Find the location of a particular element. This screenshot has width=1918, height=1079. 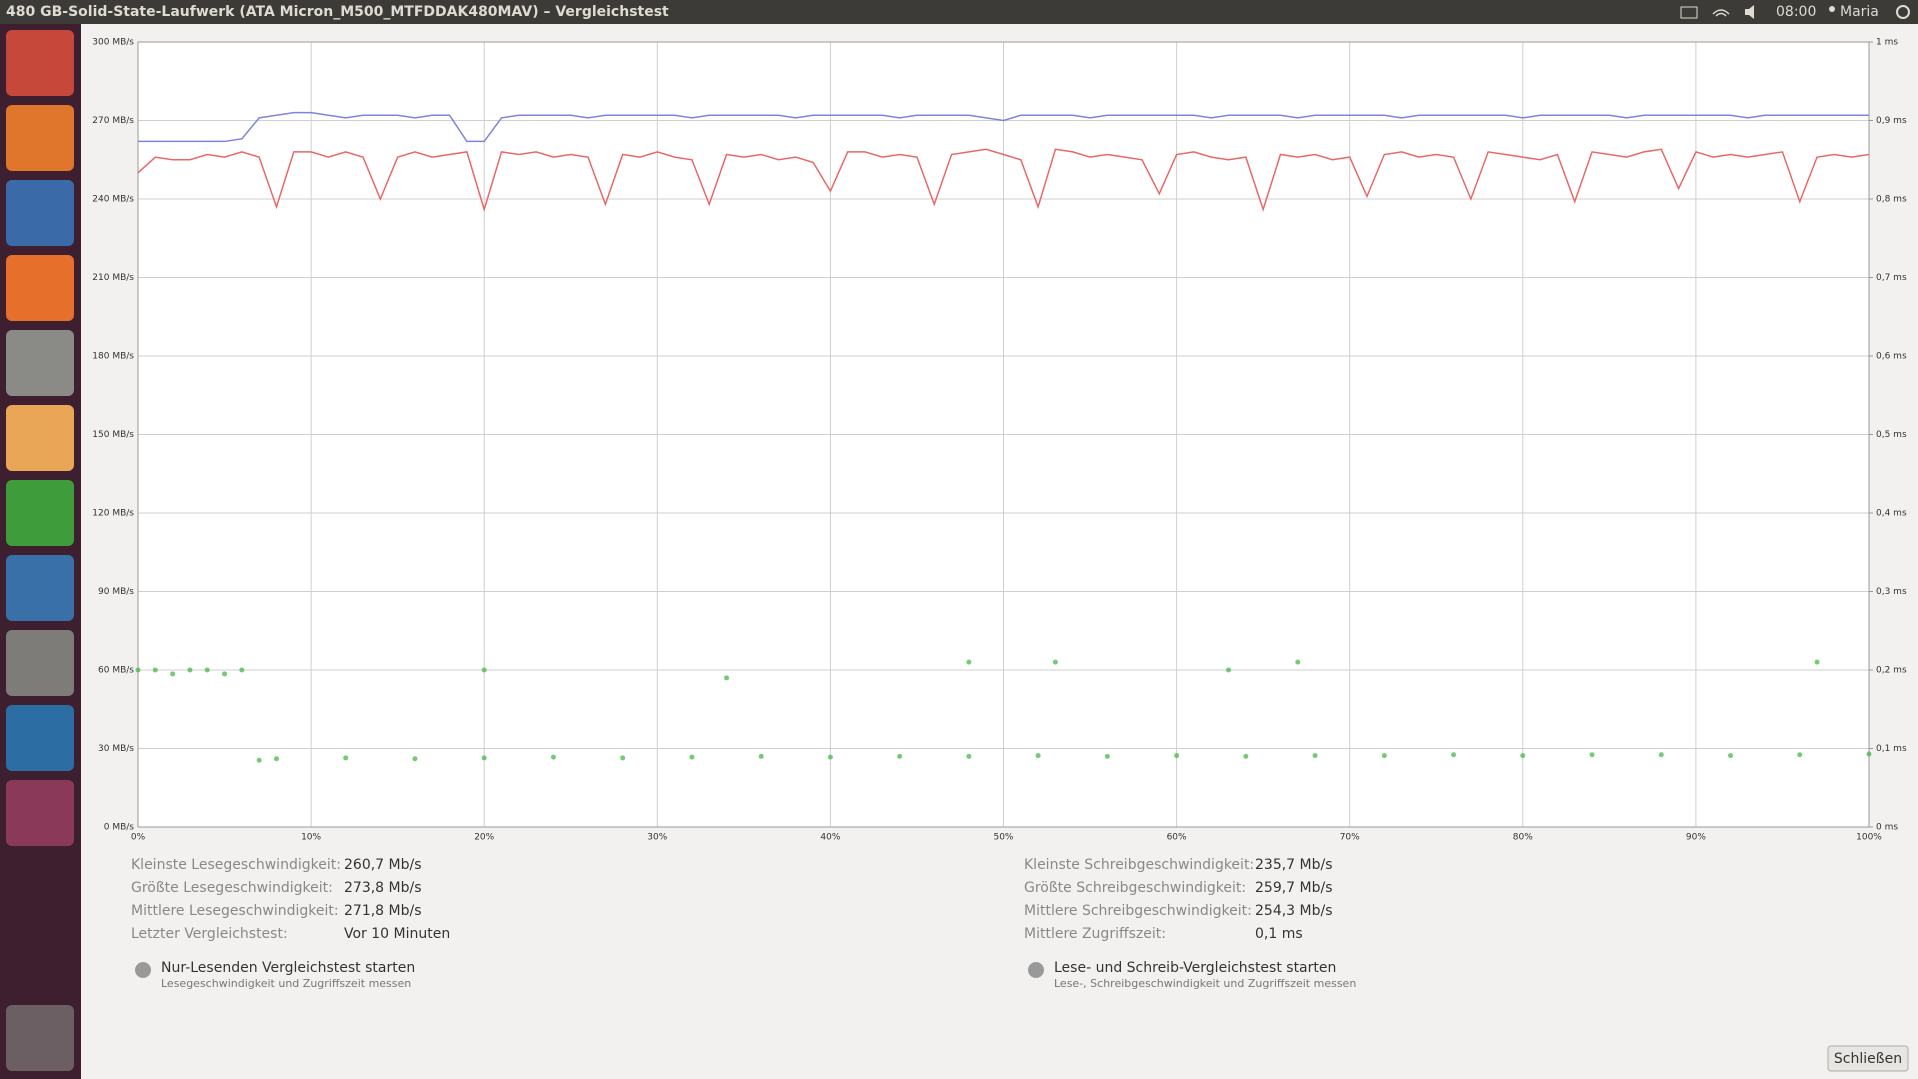

x-tick-label: 60% is located at coordinates (1177, 838).